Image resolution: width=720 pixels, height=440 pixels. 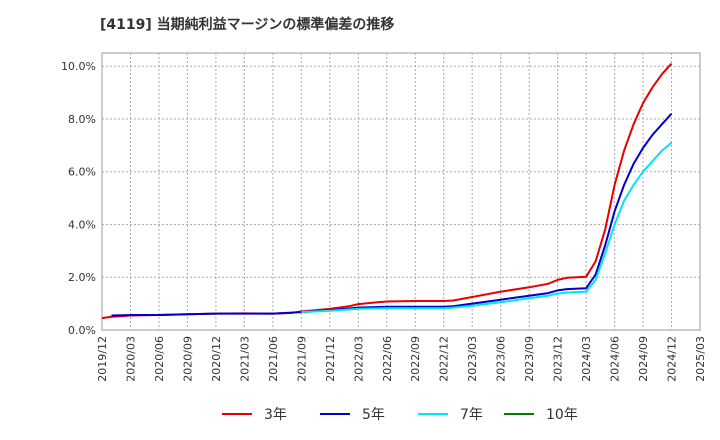 I want to click on x-tick-label: 2022/12, so click(x=444, y=359).